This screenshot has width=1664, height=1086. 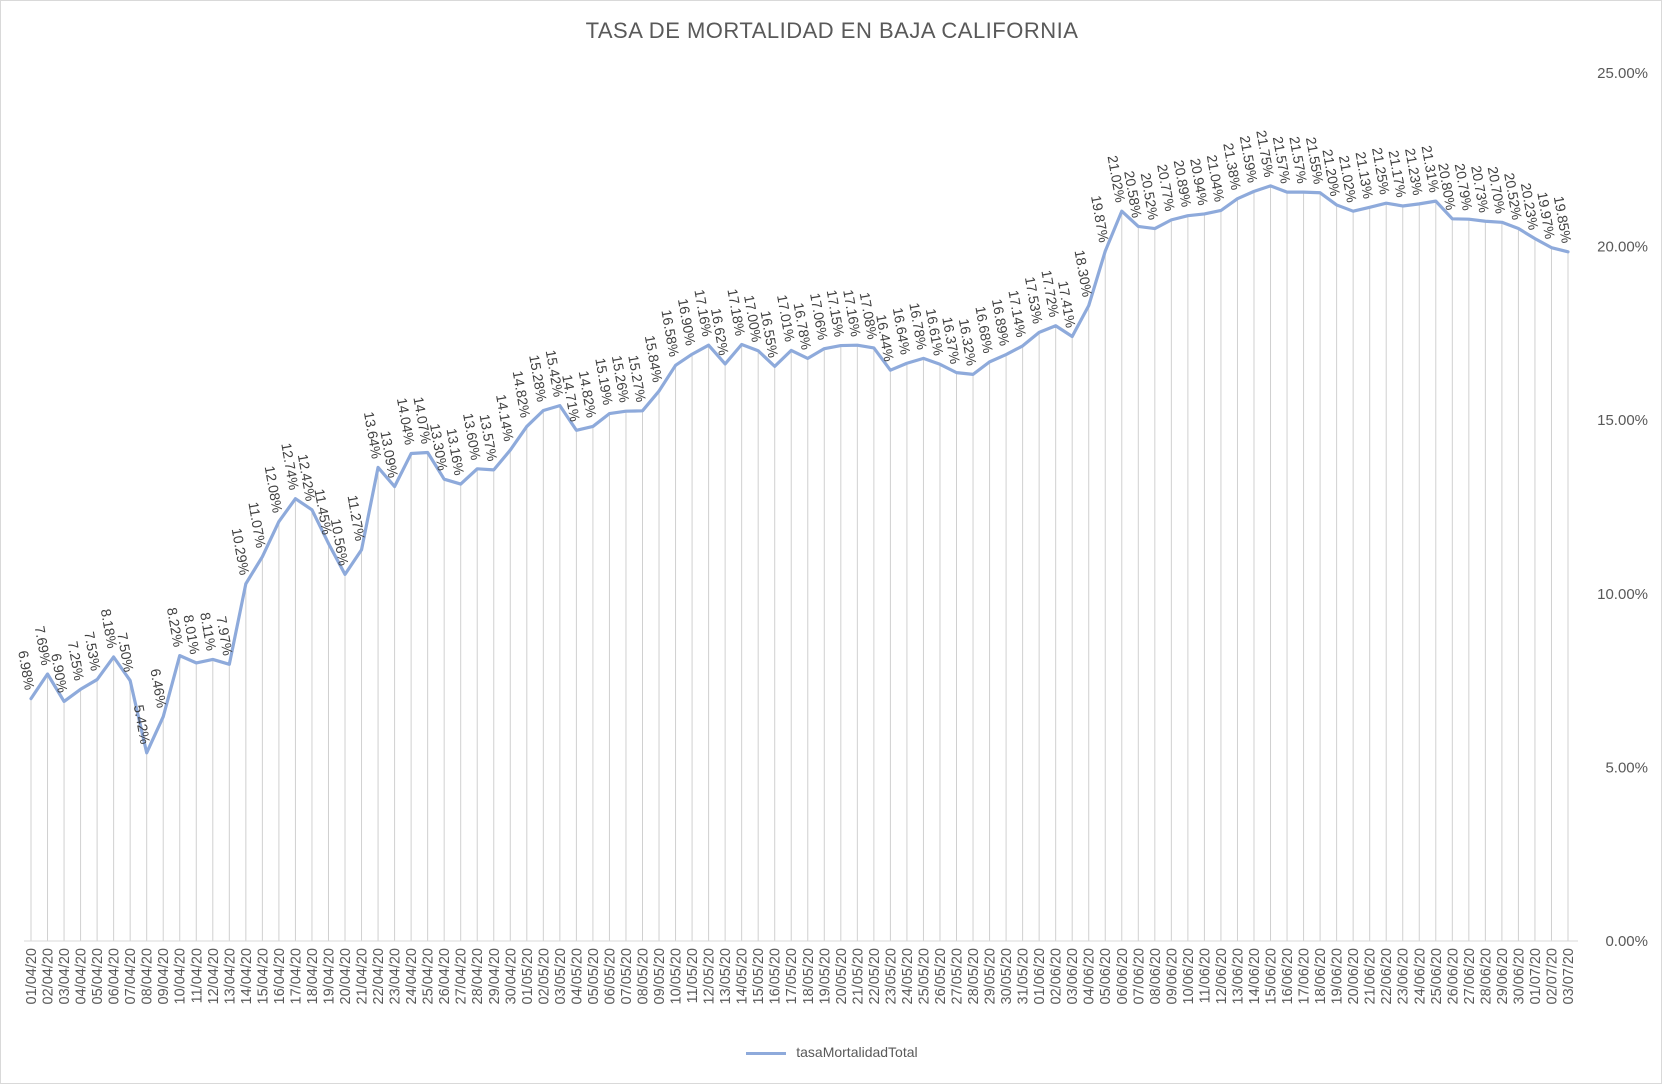 What do you see at coordinates (181, 976) in the screenshot?
I see `x-tick-label: 10/04/20` at bounding box center [181, 976].